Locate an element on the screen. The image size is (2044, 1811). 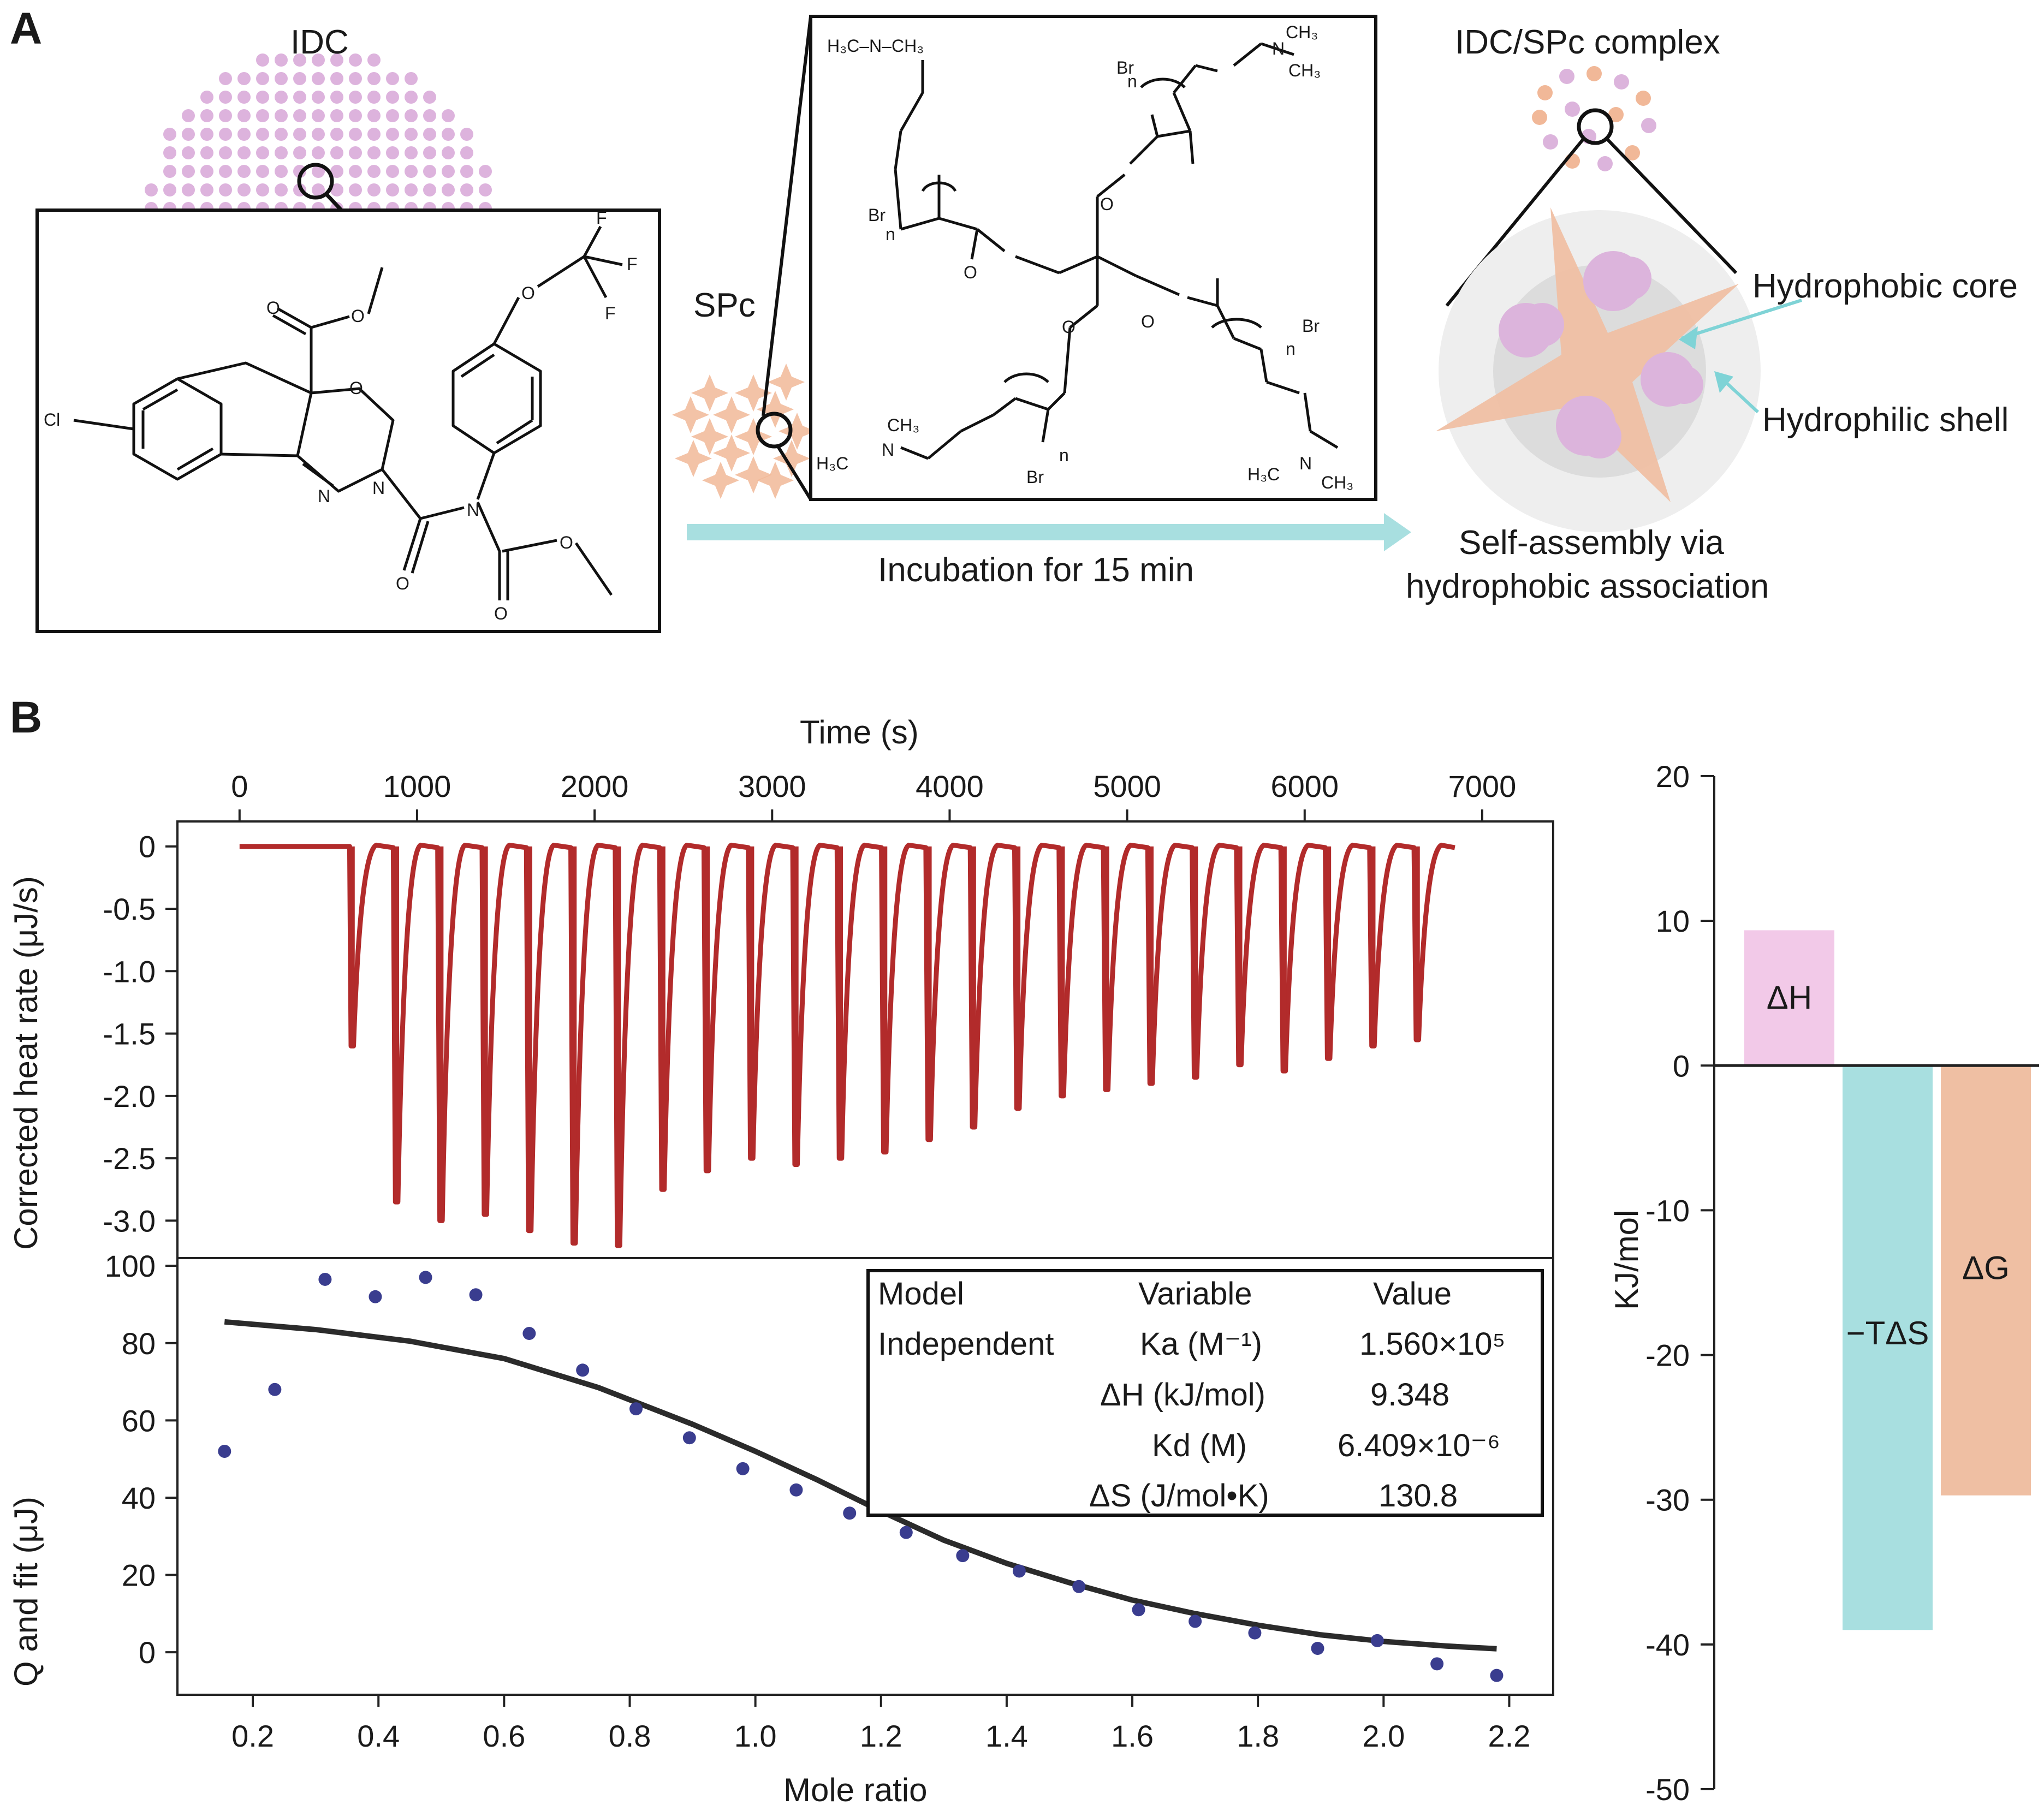
complex-label: IDC/SPc complex is located at coordinates (1587, 42).